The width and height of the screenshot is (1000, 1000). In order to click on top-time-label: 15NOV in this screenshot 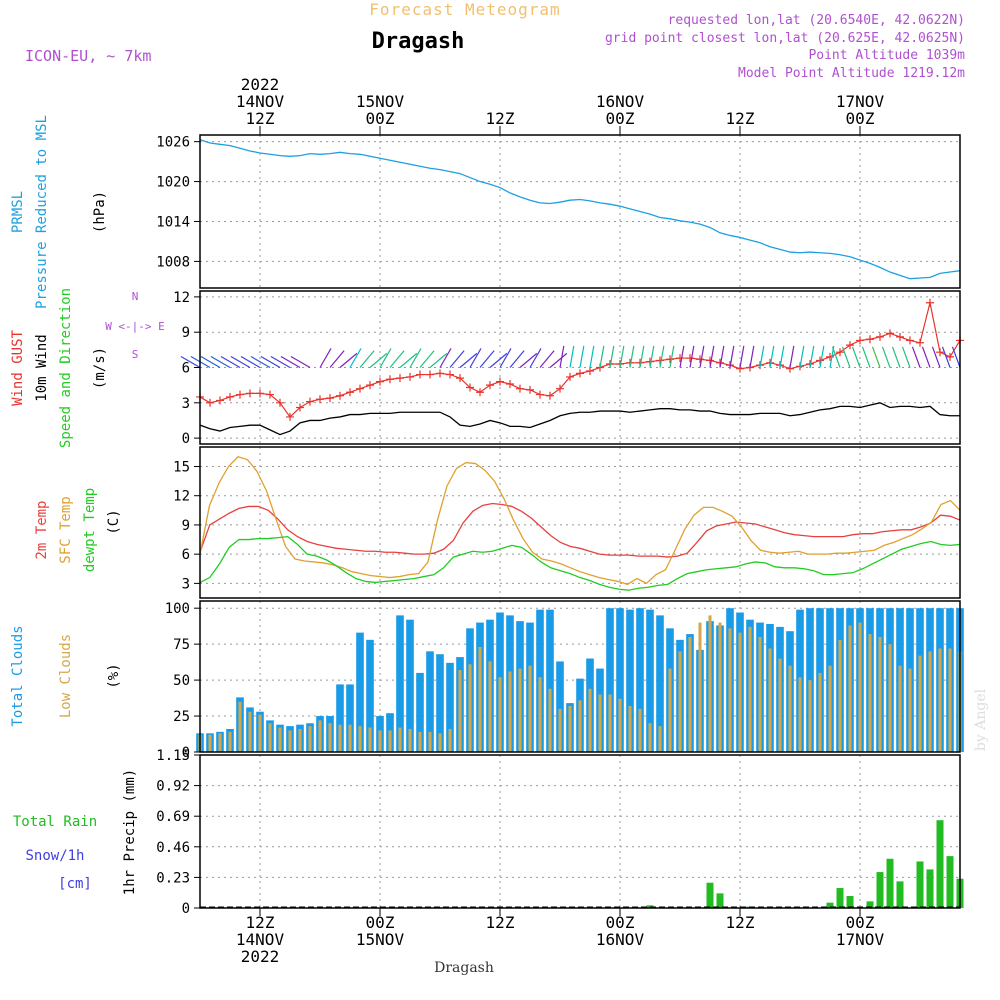, I will do `click(380, 101)`.